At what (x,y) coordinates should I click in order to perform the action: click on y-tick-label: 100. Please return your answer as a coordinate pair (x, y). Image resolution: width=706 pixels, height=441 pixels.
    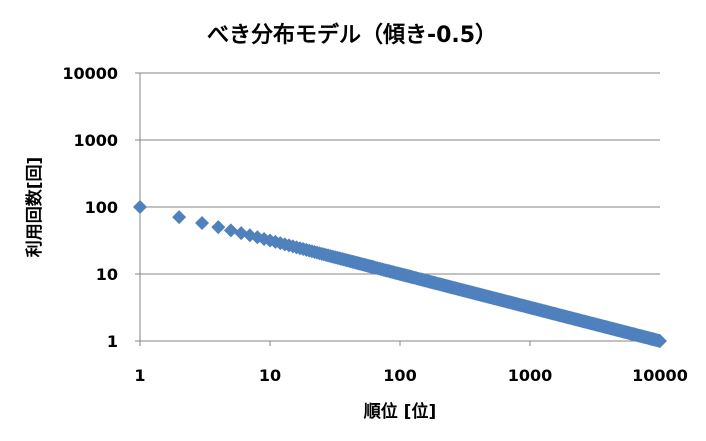
    Looking at the image, I should click on (101, 207).